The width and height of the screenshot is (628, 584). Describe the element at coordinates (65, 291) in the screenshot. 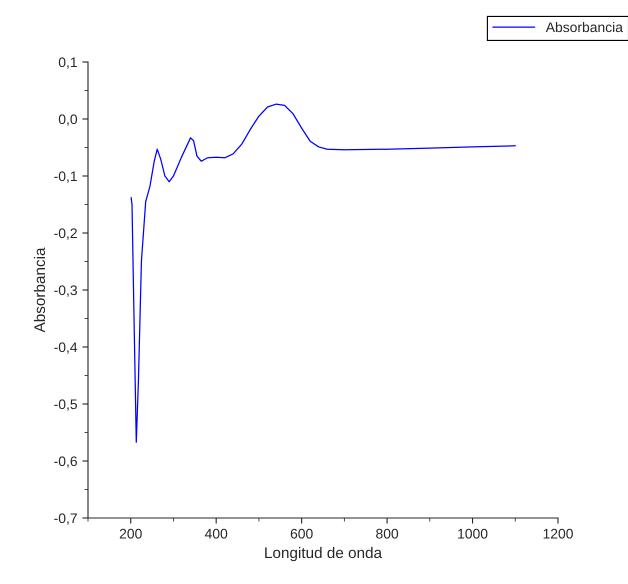

I see `y-tick-label: -0,3` at that location.